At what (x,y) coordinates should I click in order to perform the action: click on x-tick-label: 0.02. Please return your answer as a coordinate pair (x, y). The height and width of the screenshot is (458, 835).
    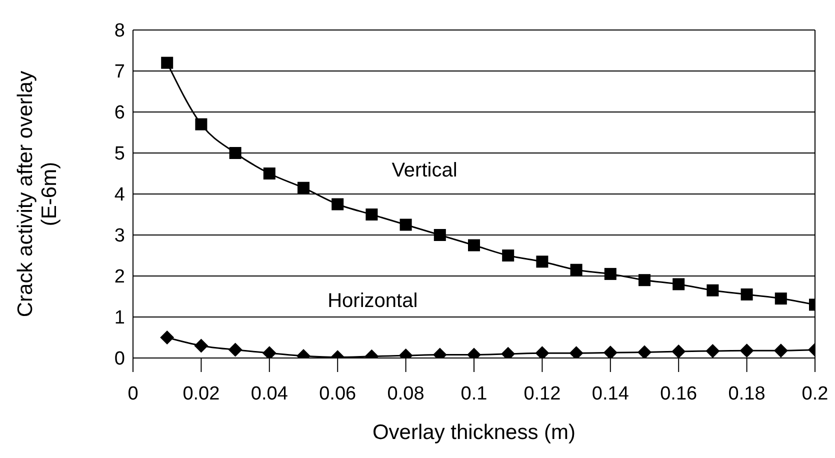
    Looking at the image, I should click on (201, 393).